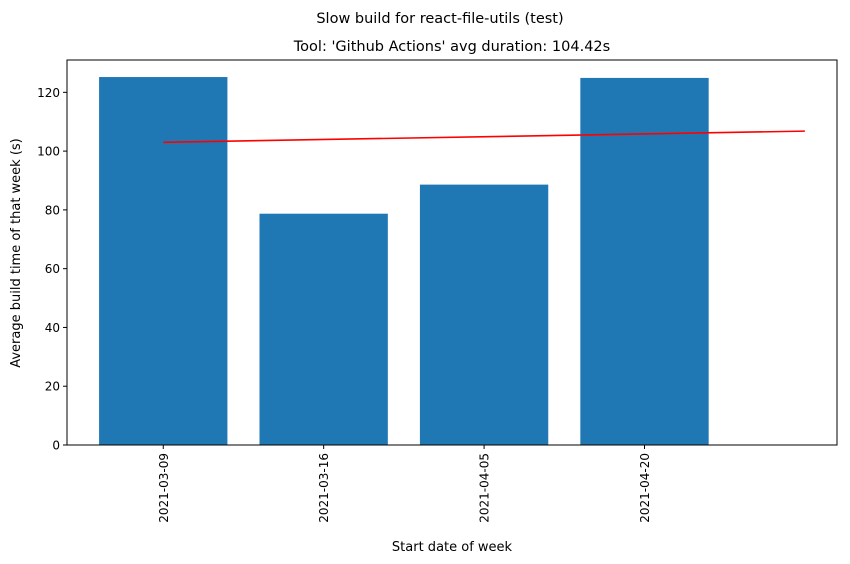 The height and width of the screenshot is (564, 850). Describe the element at coordinates (164, 488) in the screenshot. I see `x-tick-label: 2021-03-09` at that location.